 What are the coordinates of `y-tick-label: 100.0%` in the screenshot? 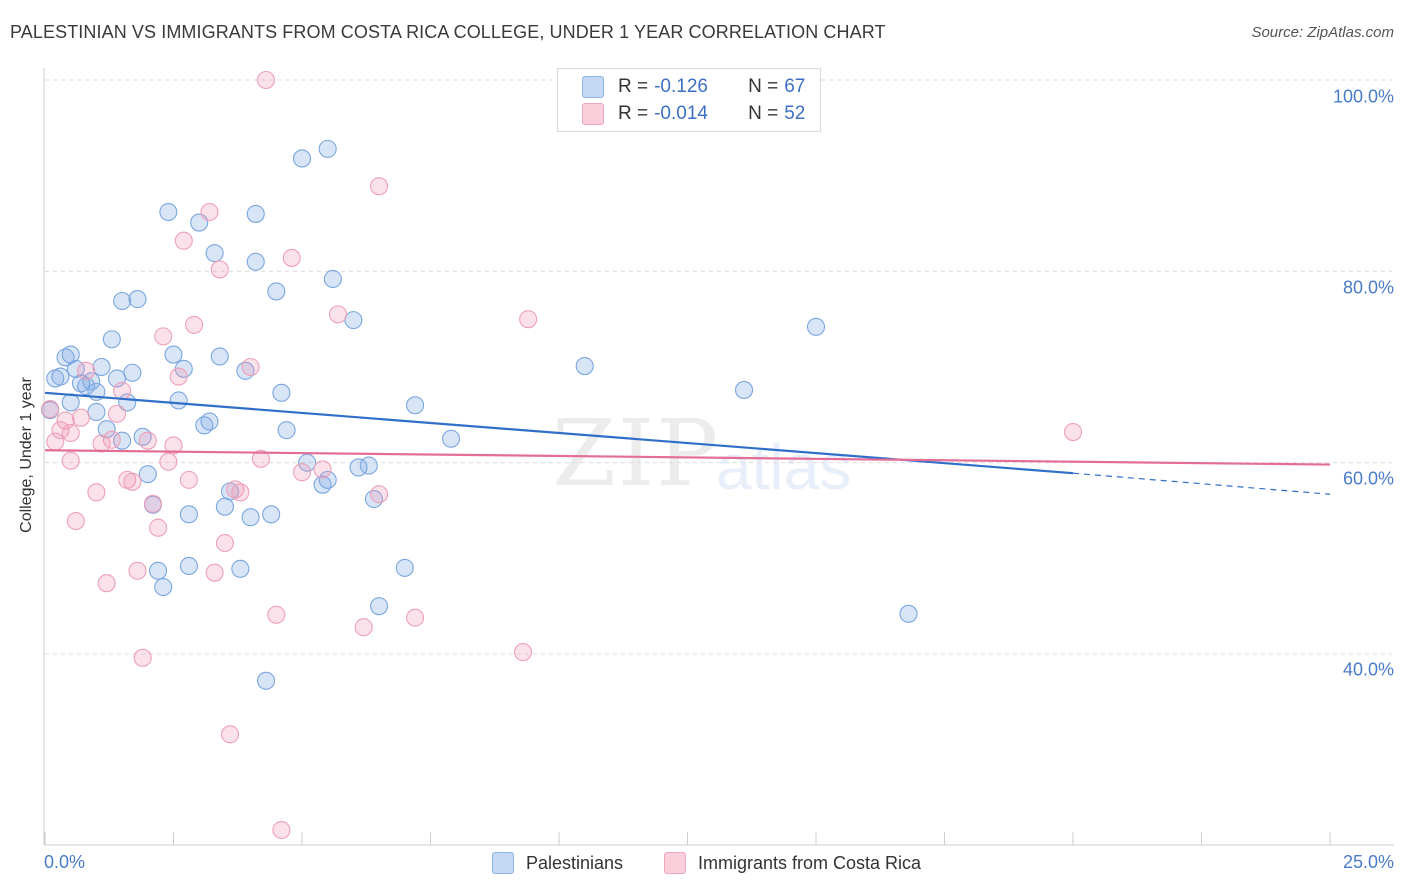 It's located at (1363, 96).